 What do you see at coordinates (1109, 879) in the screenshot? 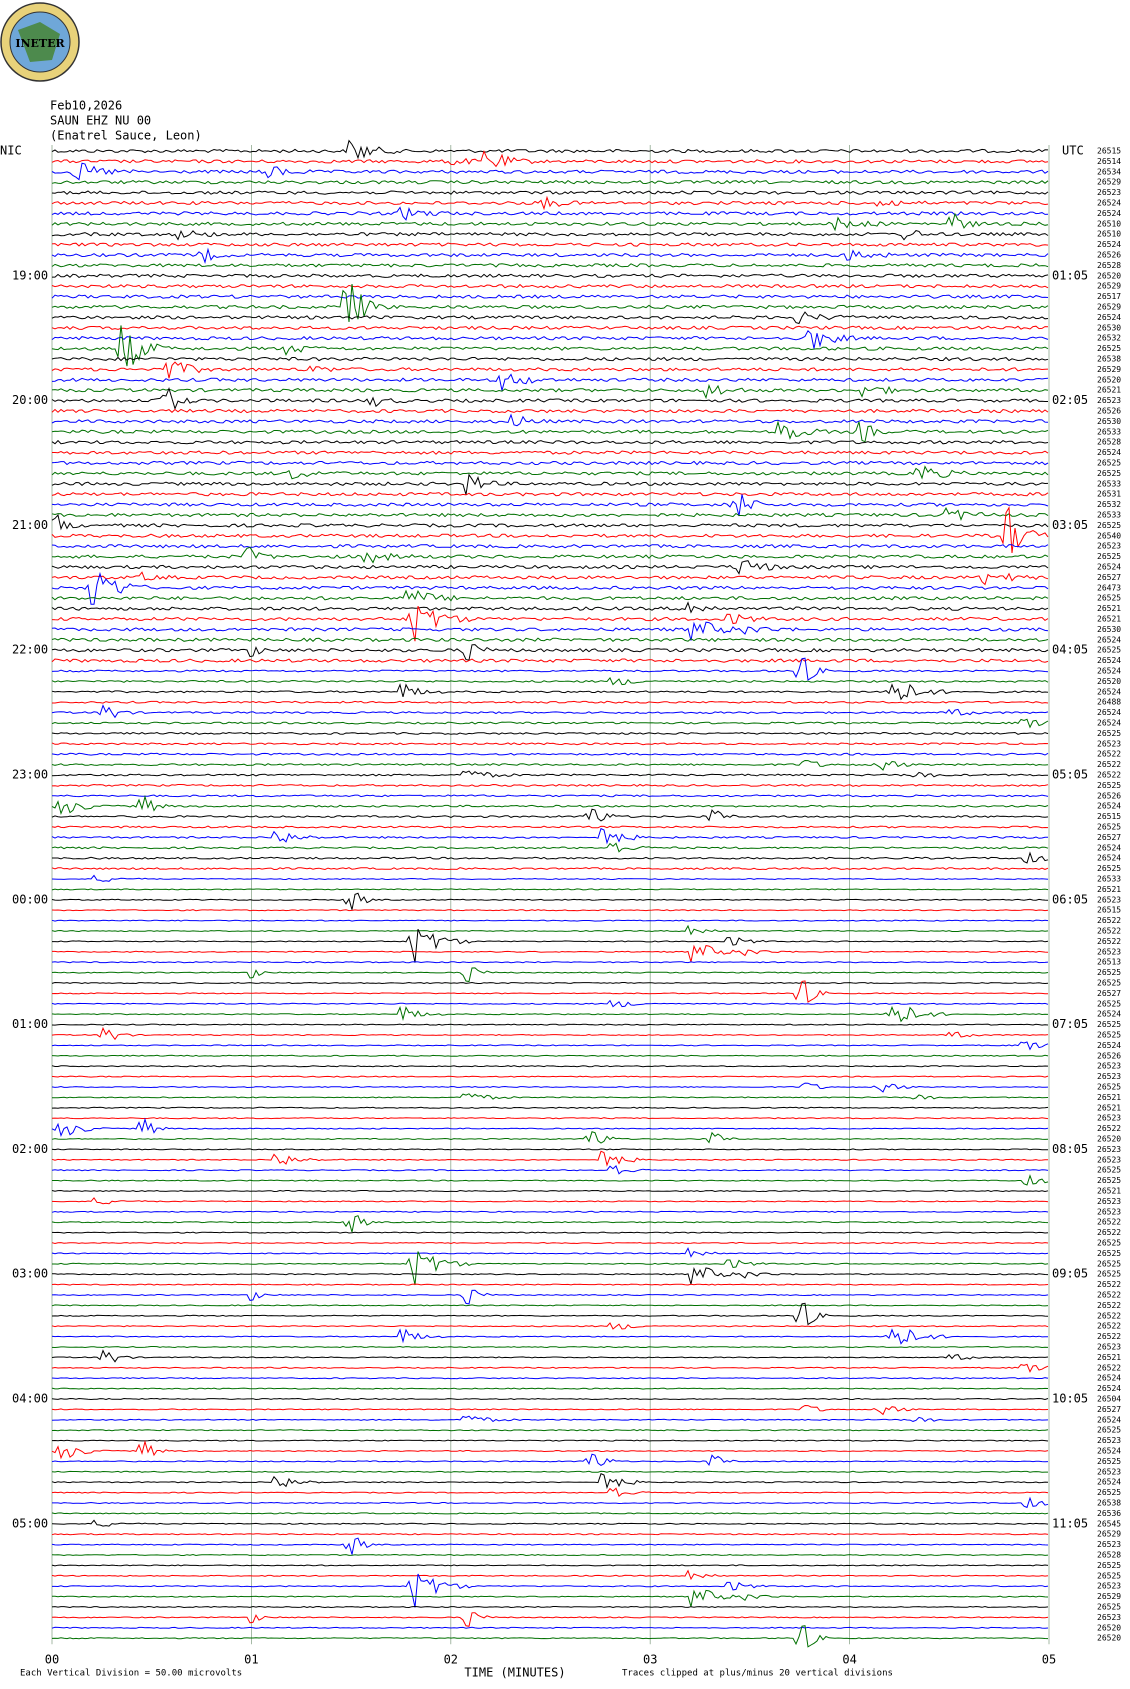
I see `trace-value: 26533` at bounding box center [1109, 879].